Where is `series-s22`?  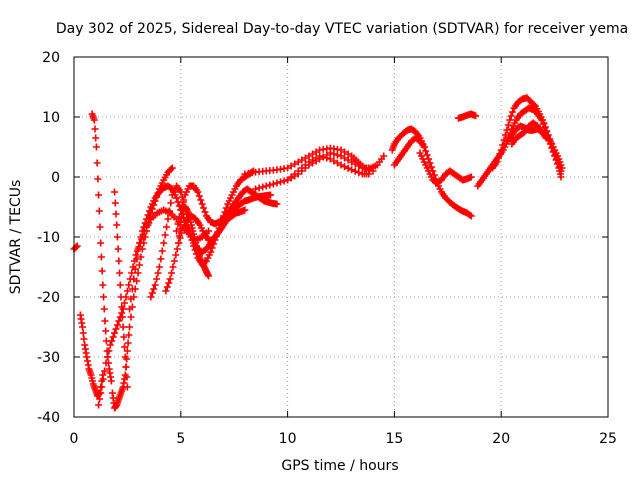
series-s22 is located at coordinates (529, 133).